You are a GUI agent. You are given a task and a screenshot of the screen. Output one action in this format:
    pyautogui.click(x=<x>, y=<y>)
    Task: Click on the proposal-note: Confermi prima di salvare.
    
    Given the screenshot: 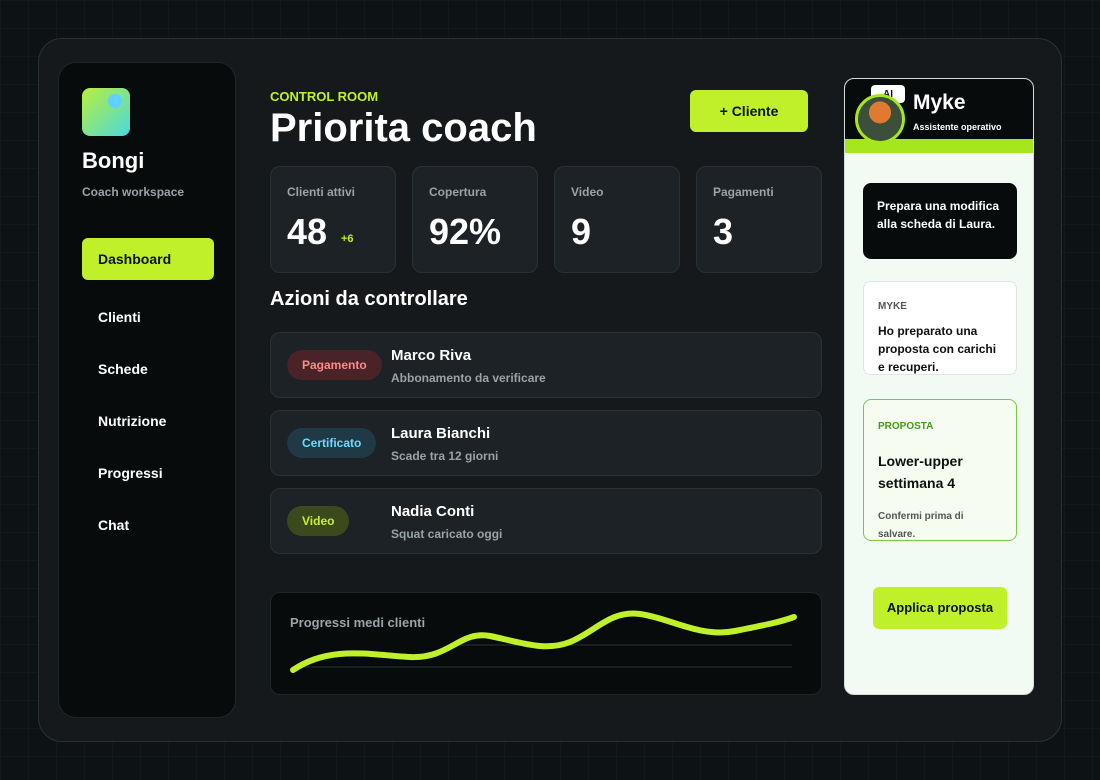 What is the action you would take?
    pyautogui.click(x=921, y=525)
    